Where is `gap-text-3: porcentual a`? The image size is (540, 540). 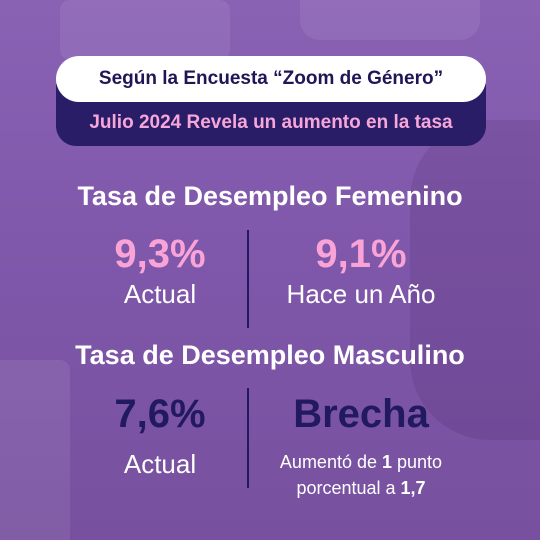
gap-text-3: porcentual a is located at coordinates (348, 488).